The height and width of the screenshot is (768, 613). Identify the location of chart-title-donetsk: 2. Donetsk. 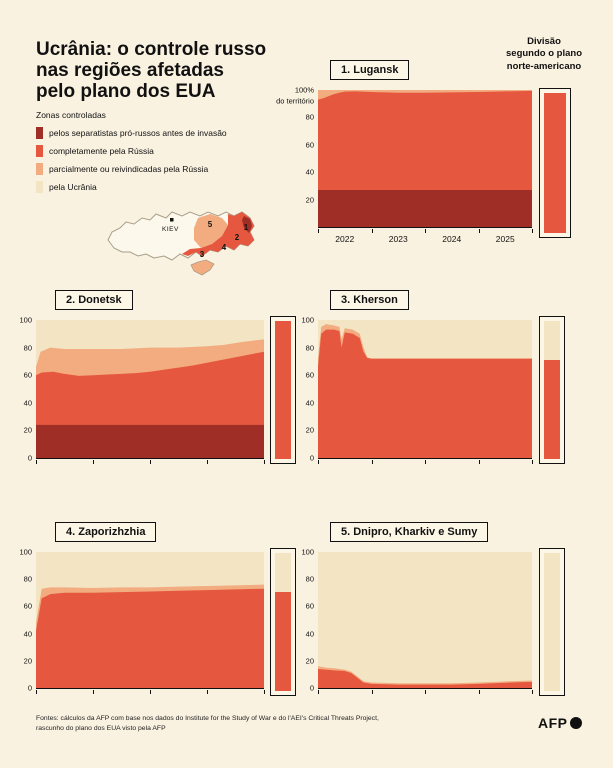
(94, 300).